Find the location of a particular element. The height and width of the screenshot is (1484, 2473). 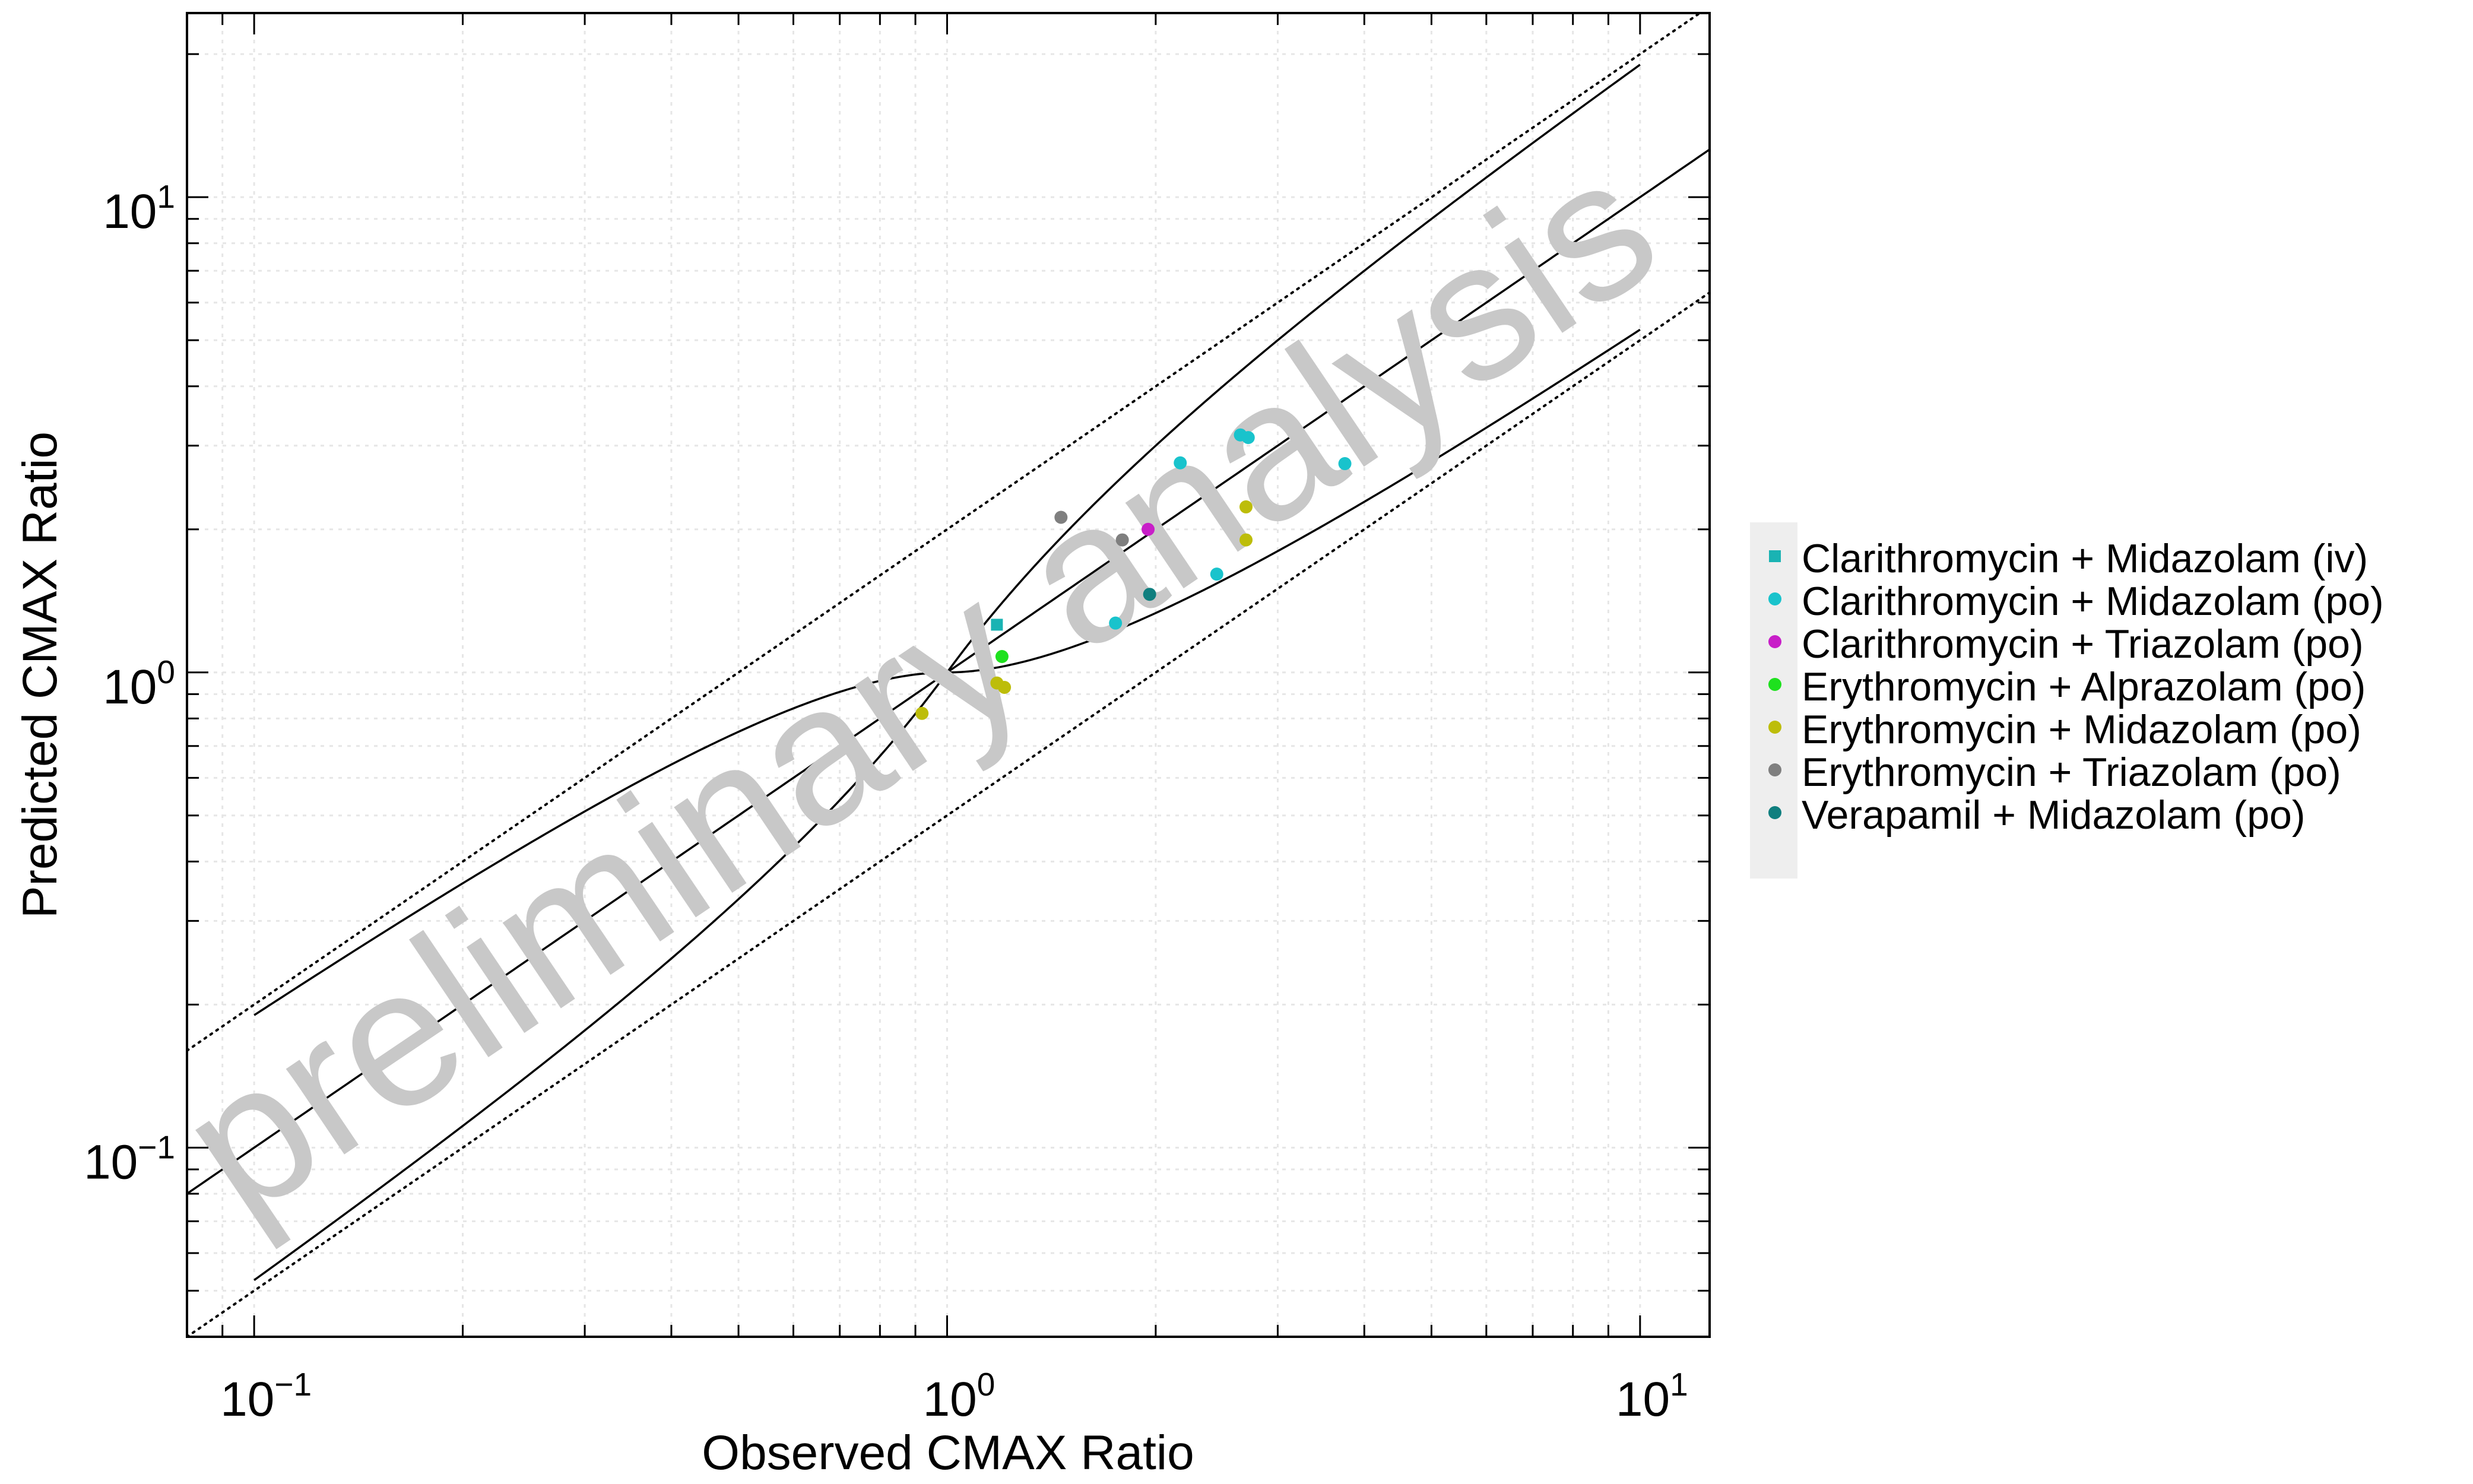

y-tick-label: 10⁻¹ is located at coordinates (129, 1158).